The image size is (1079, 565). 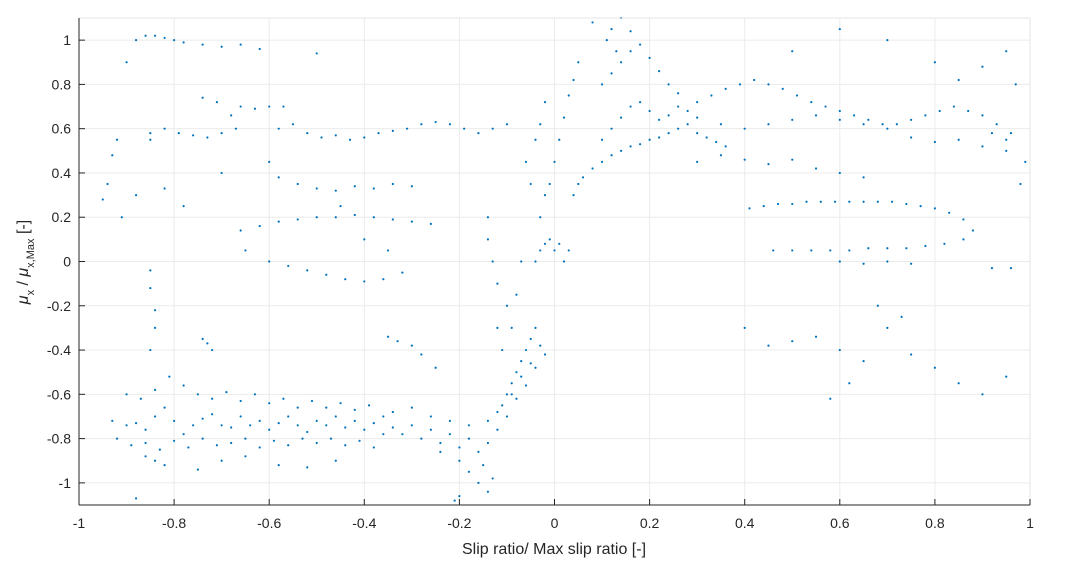 I want to click on x-tick-label: -0.4, so click(x=364, y=523).